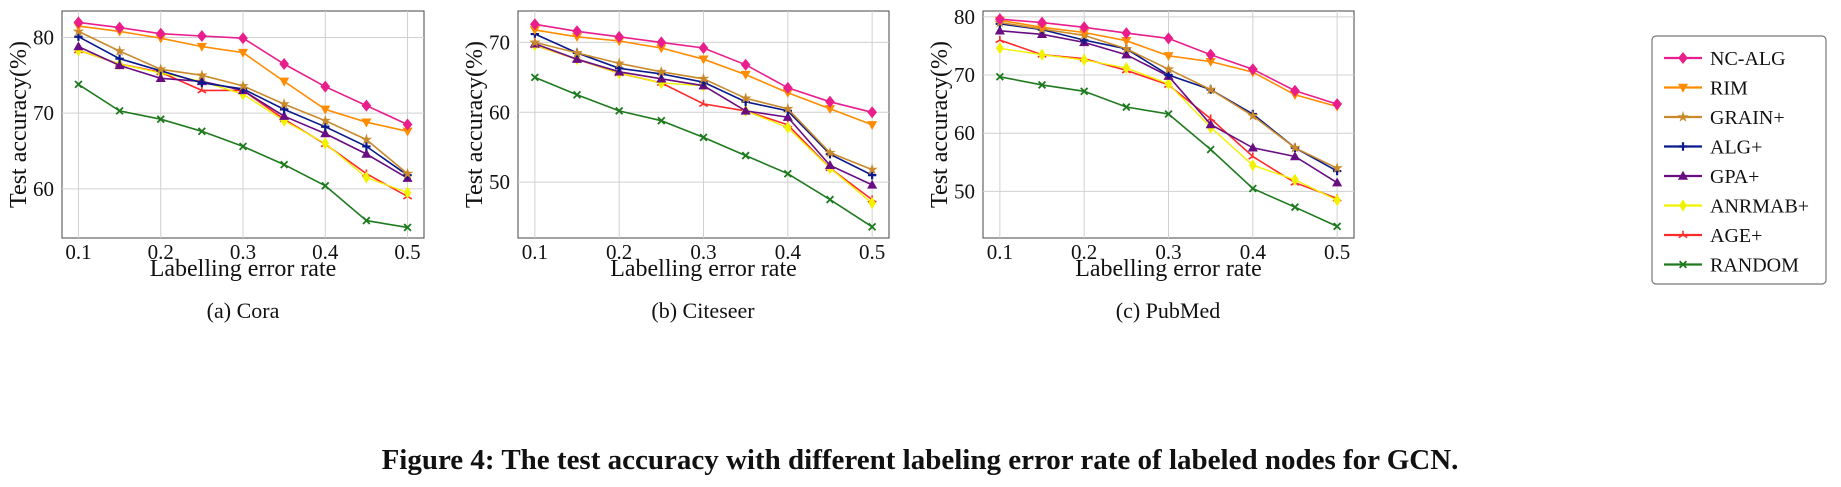 The width and height of the screenshot is (1841, 487). What do you see at coordinates (1759, 207) in the screenshot?
I see `legend-label: ANRMAB+` at bounding box center [1759, 207].